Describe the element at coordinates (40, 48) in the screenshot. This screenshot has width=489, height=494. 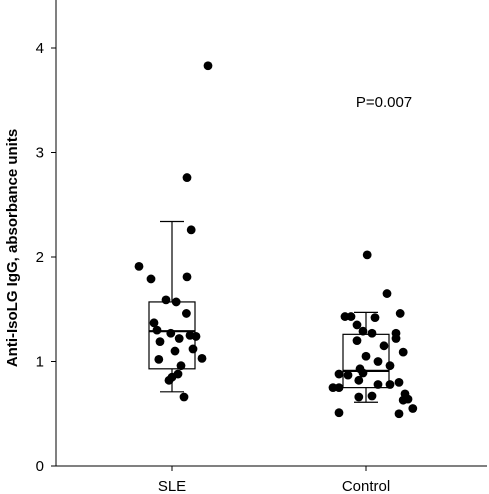
I see `y-tick-label: 4` at that location.